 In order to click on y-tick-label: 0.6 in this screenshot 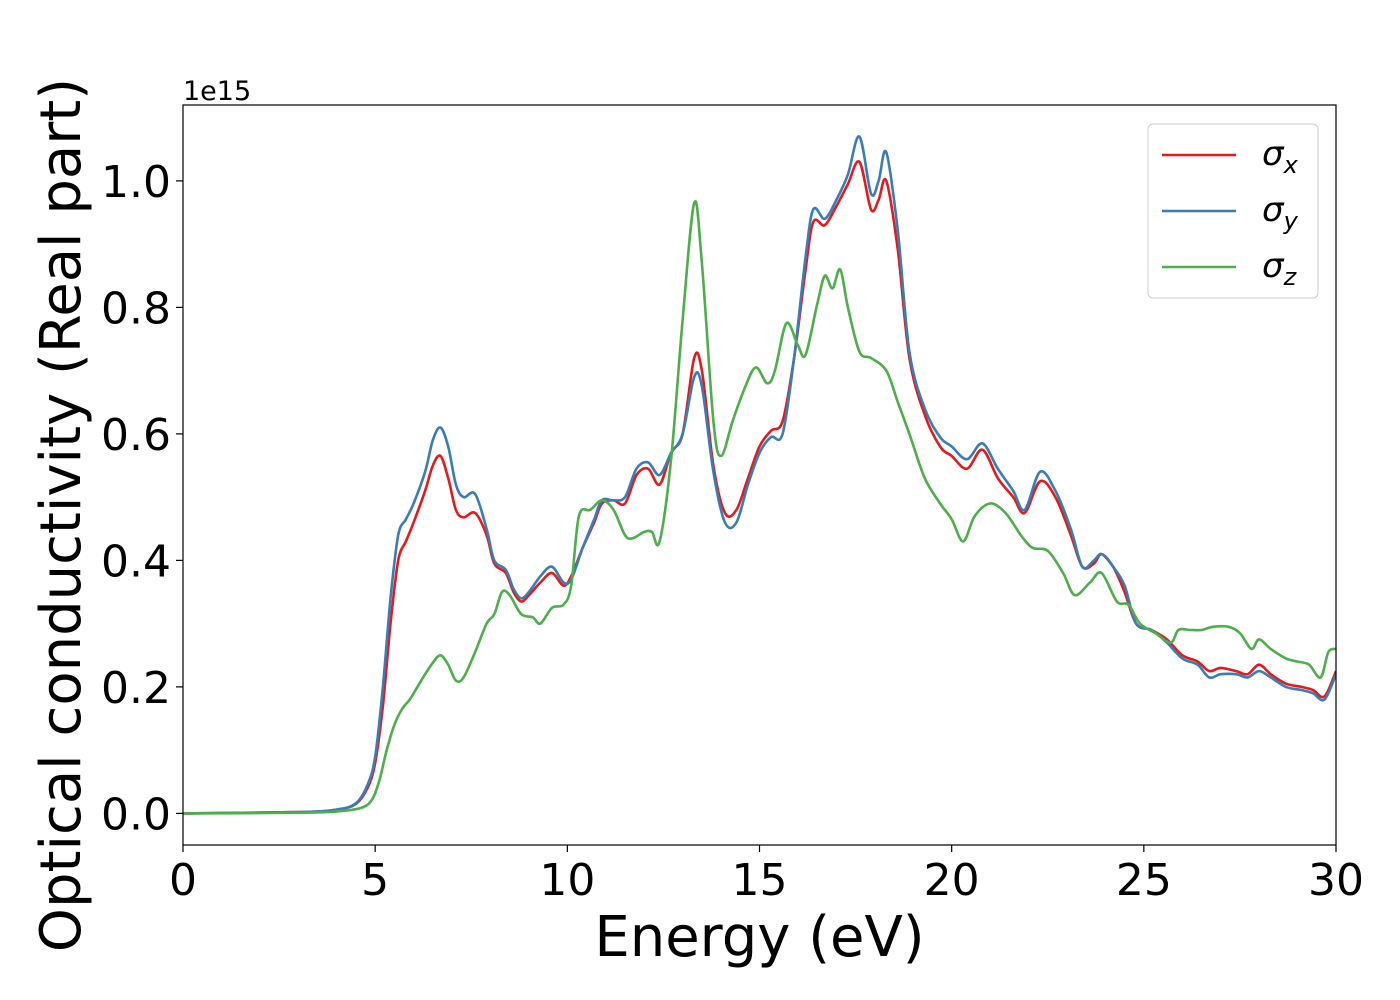, I will do `click(136, 435)`.